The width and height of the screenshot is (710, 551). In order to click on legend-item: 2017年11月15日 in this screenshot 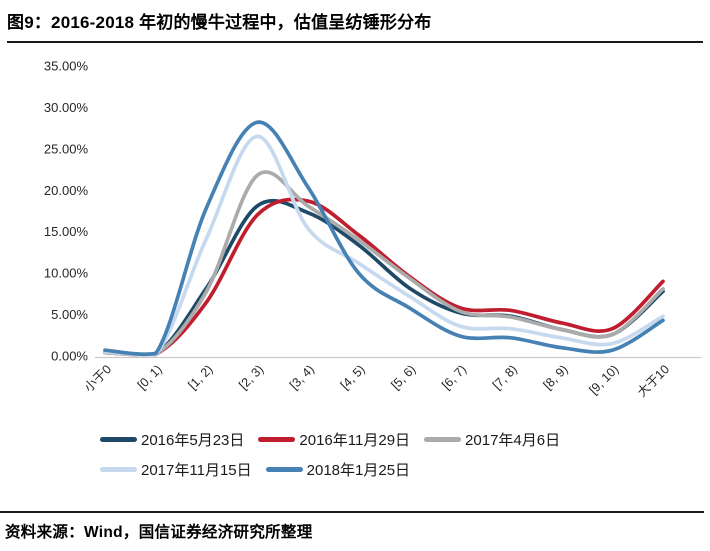, I will do `click(176, 469)`.